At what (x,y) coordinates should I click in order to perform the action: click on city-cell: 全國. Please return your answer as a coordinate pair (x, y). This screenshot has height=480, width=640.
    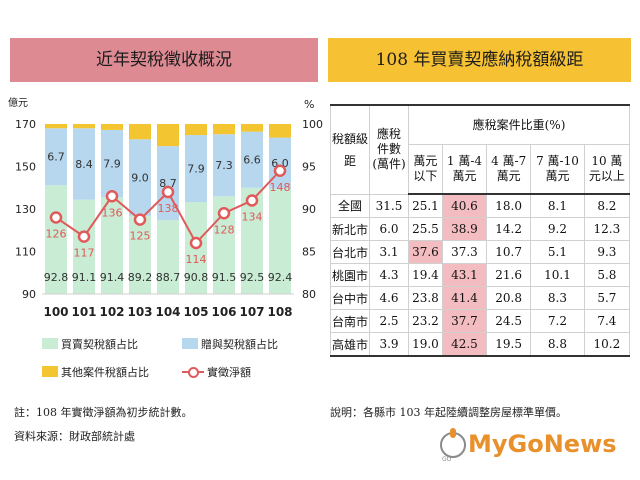
    Looking at the image, I should click on (350, 205).